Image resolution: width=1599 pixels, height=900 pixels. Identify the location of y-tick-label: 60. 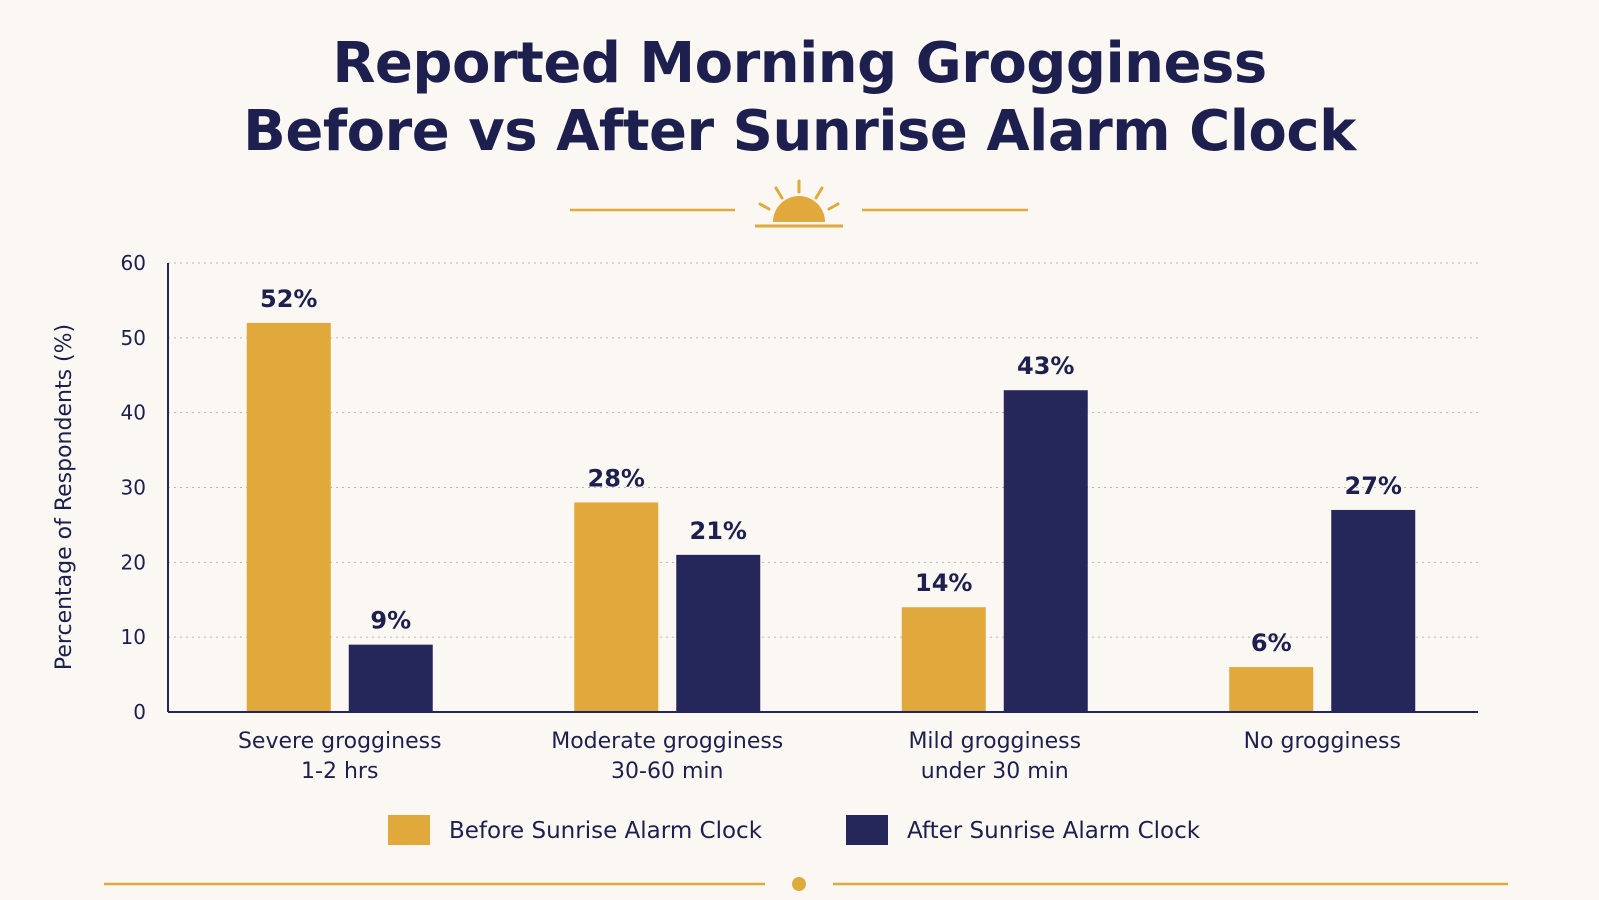
(133, 263).